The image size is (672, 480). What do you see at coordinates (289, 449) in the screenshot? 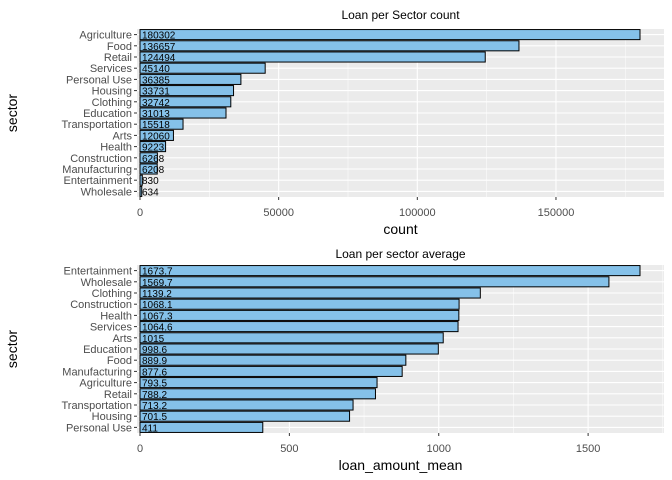
I see `chart-2-x-tick-label: 500` at bounding box center [289, 449].